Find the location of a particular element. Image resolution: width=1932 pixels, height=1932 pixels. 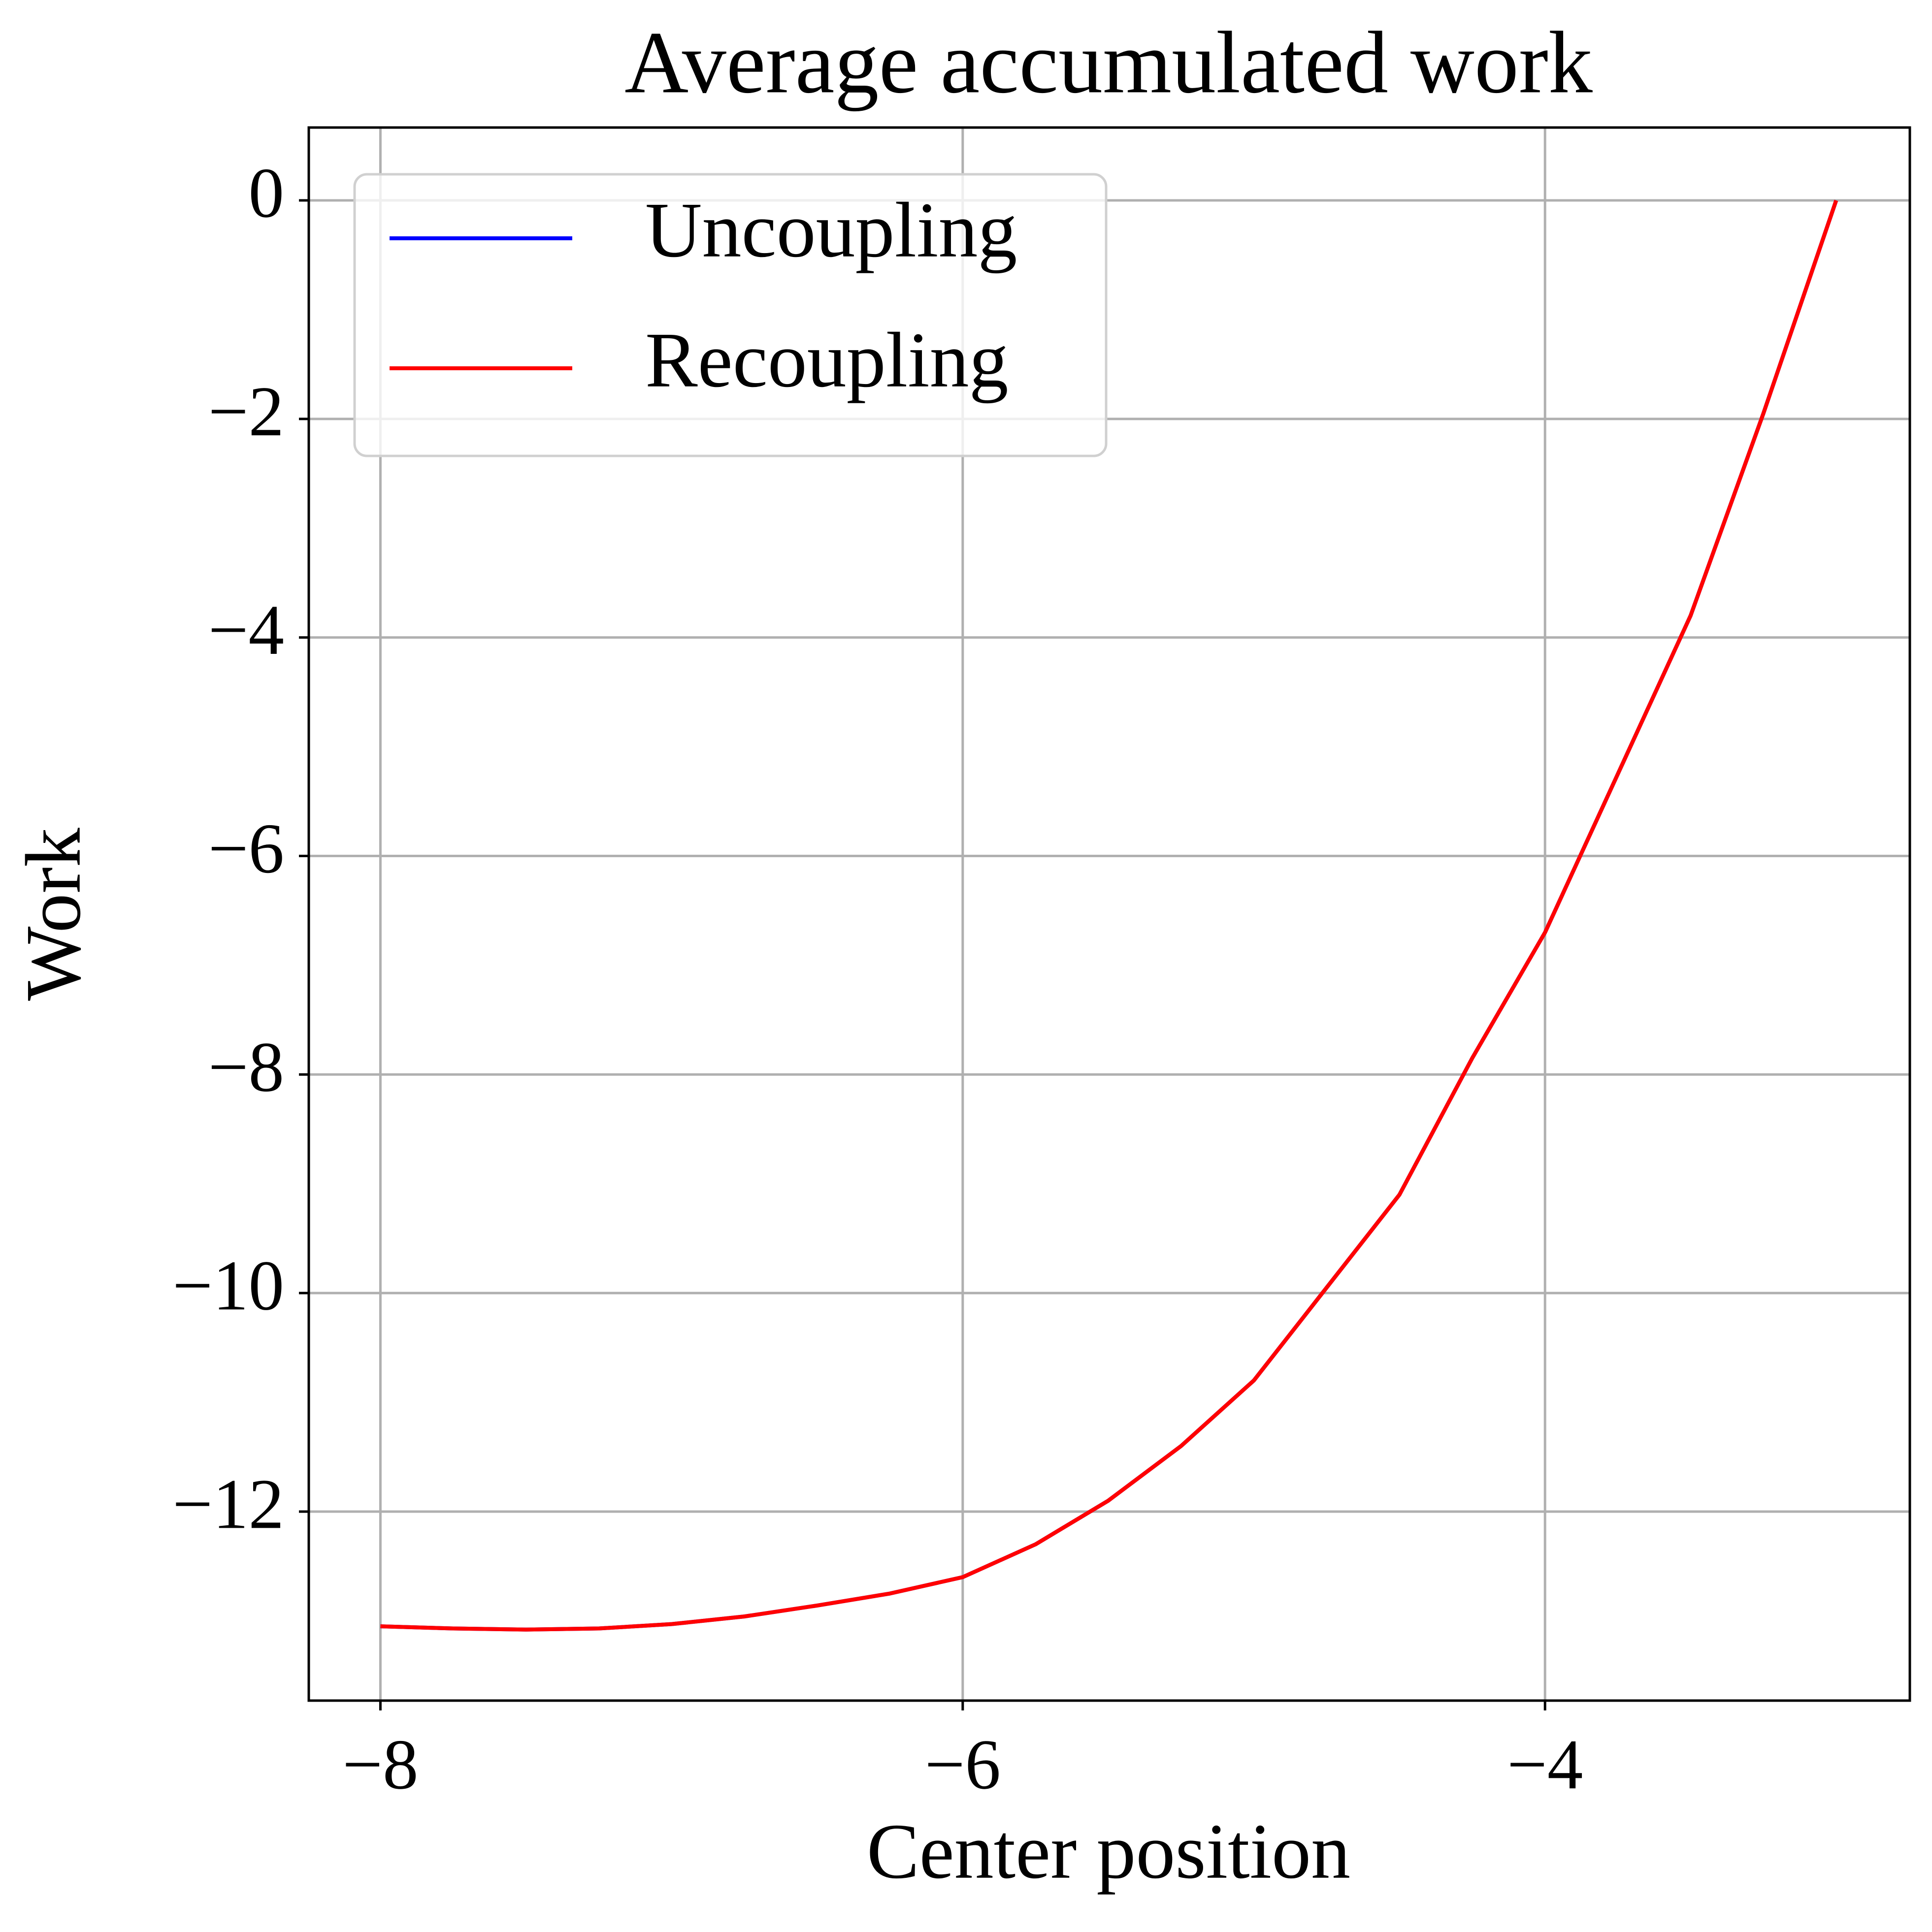

y-axis-label: Work is located at coordinates (53, 914).